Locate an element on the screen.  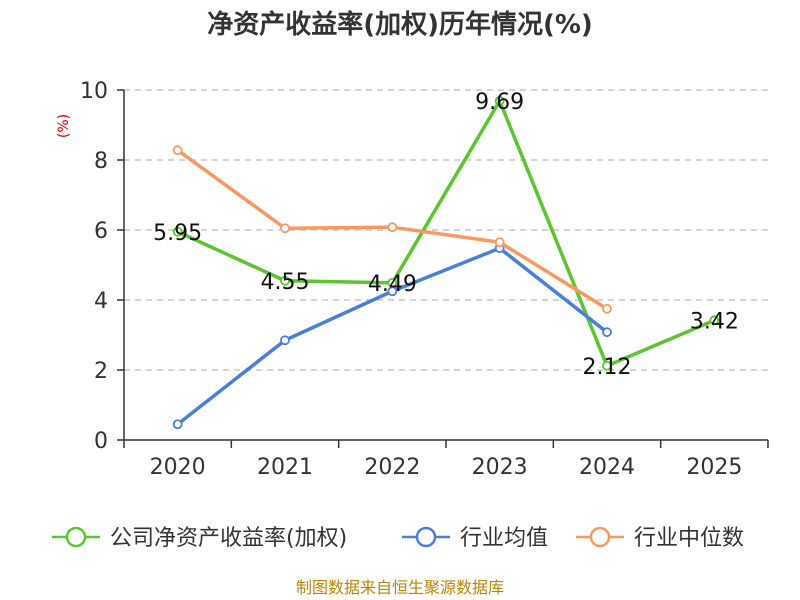
y-axis-unit: (%) is located at coordinates (64, 126).